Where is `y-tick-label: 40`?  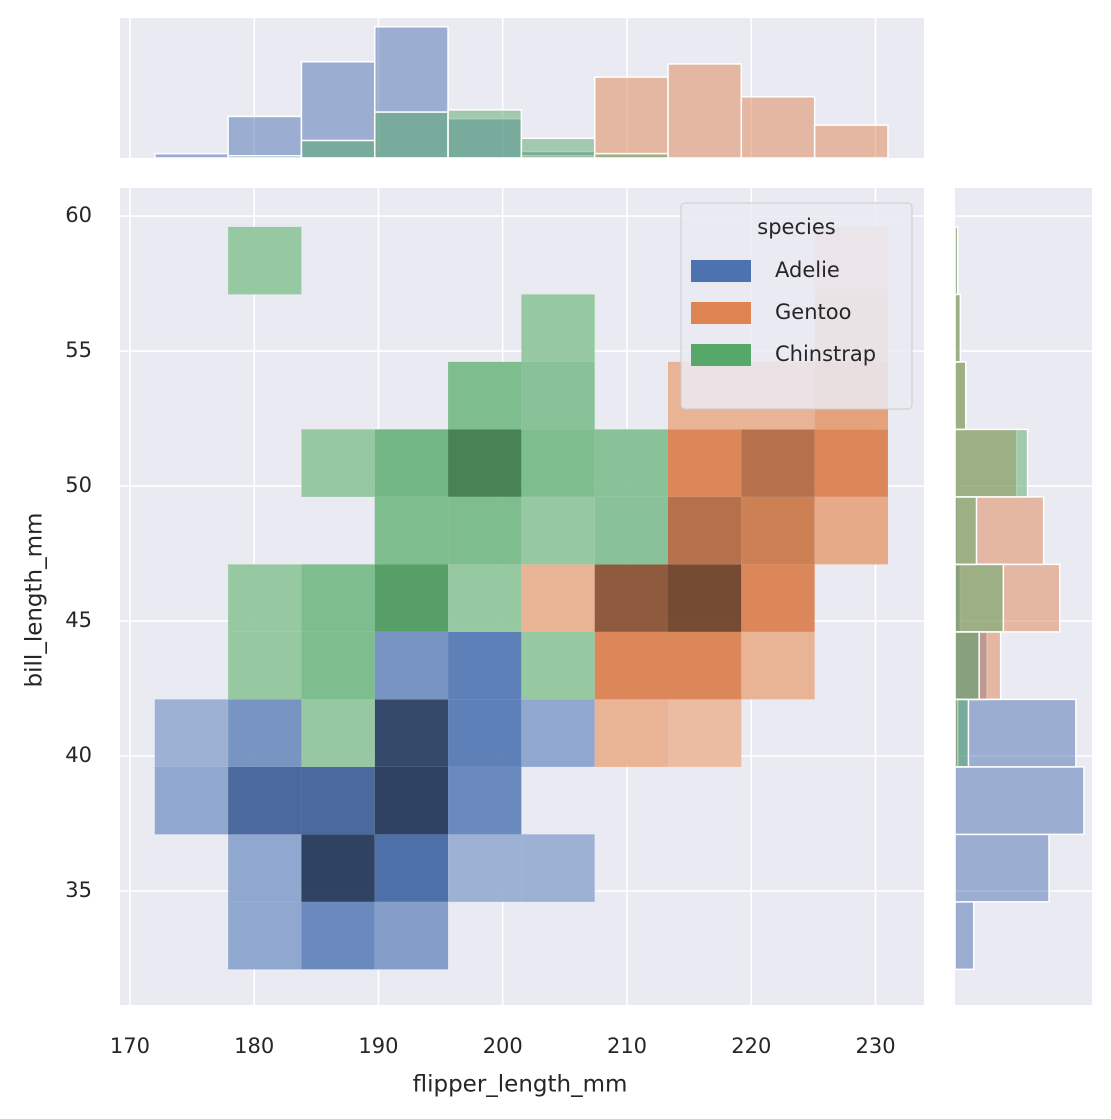
y-tick-label: 40 is located at coordinates (78, 755).